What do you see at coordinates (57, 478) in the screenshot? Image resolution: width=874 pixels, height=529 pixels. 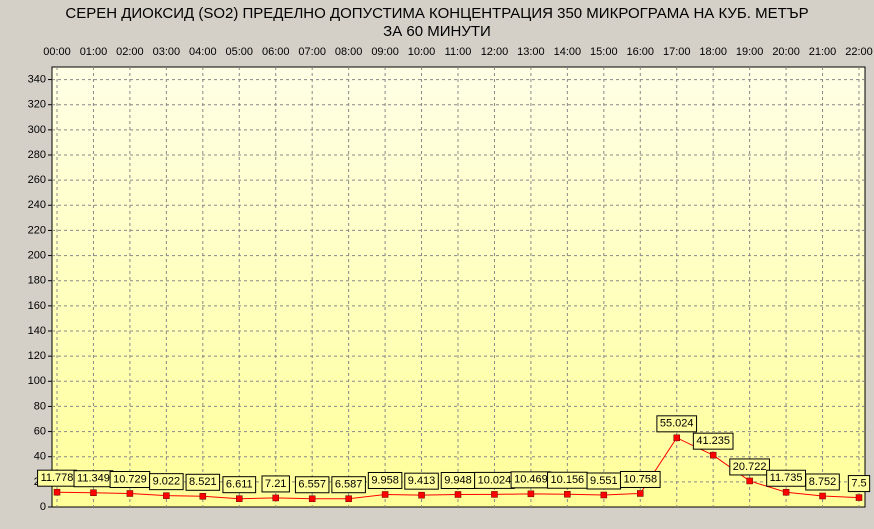 I see `data-label: 11.778` at bounding box center [57, 478].